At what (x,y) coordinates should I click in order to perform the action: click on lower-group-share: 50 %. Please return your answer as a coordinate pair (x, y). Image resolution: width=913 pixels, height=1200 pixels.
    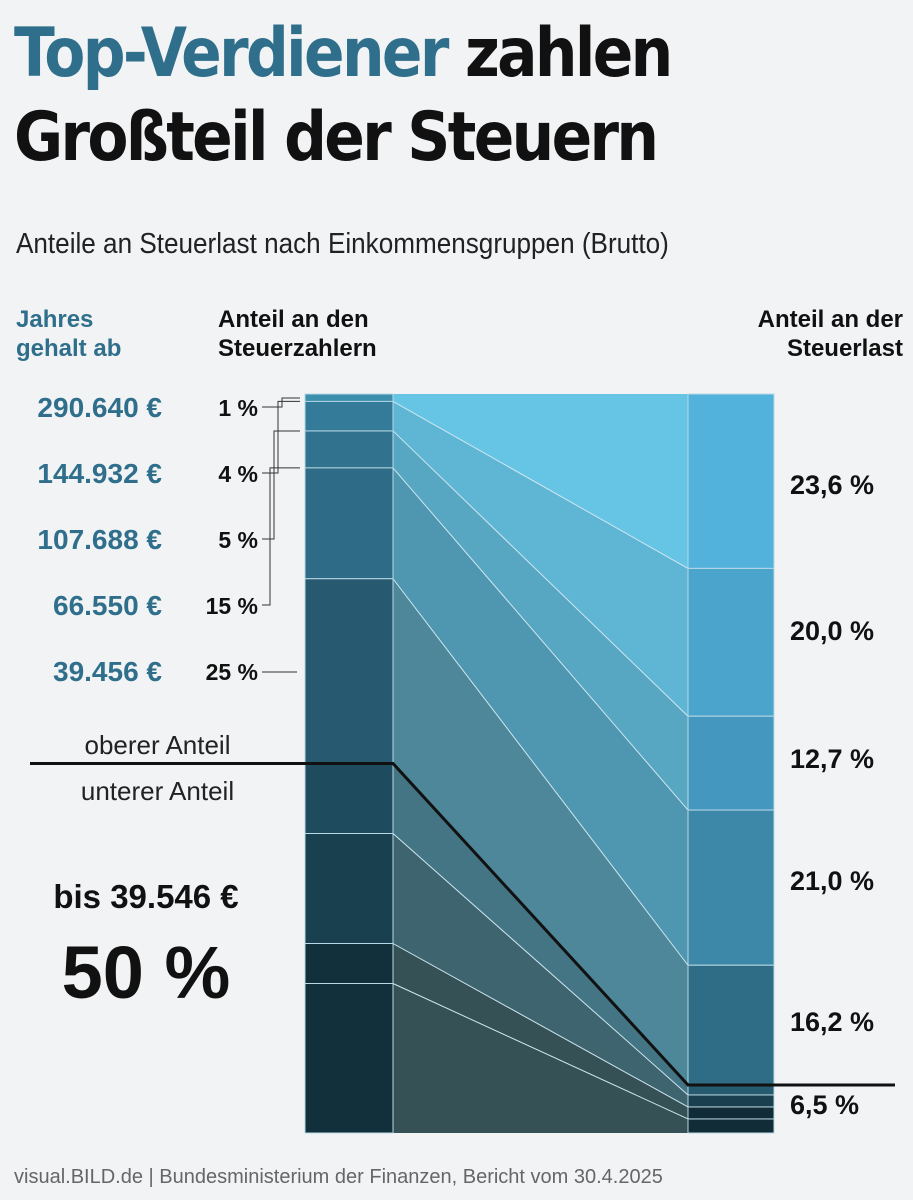
    Looking at the image, I should click on (146, 972).